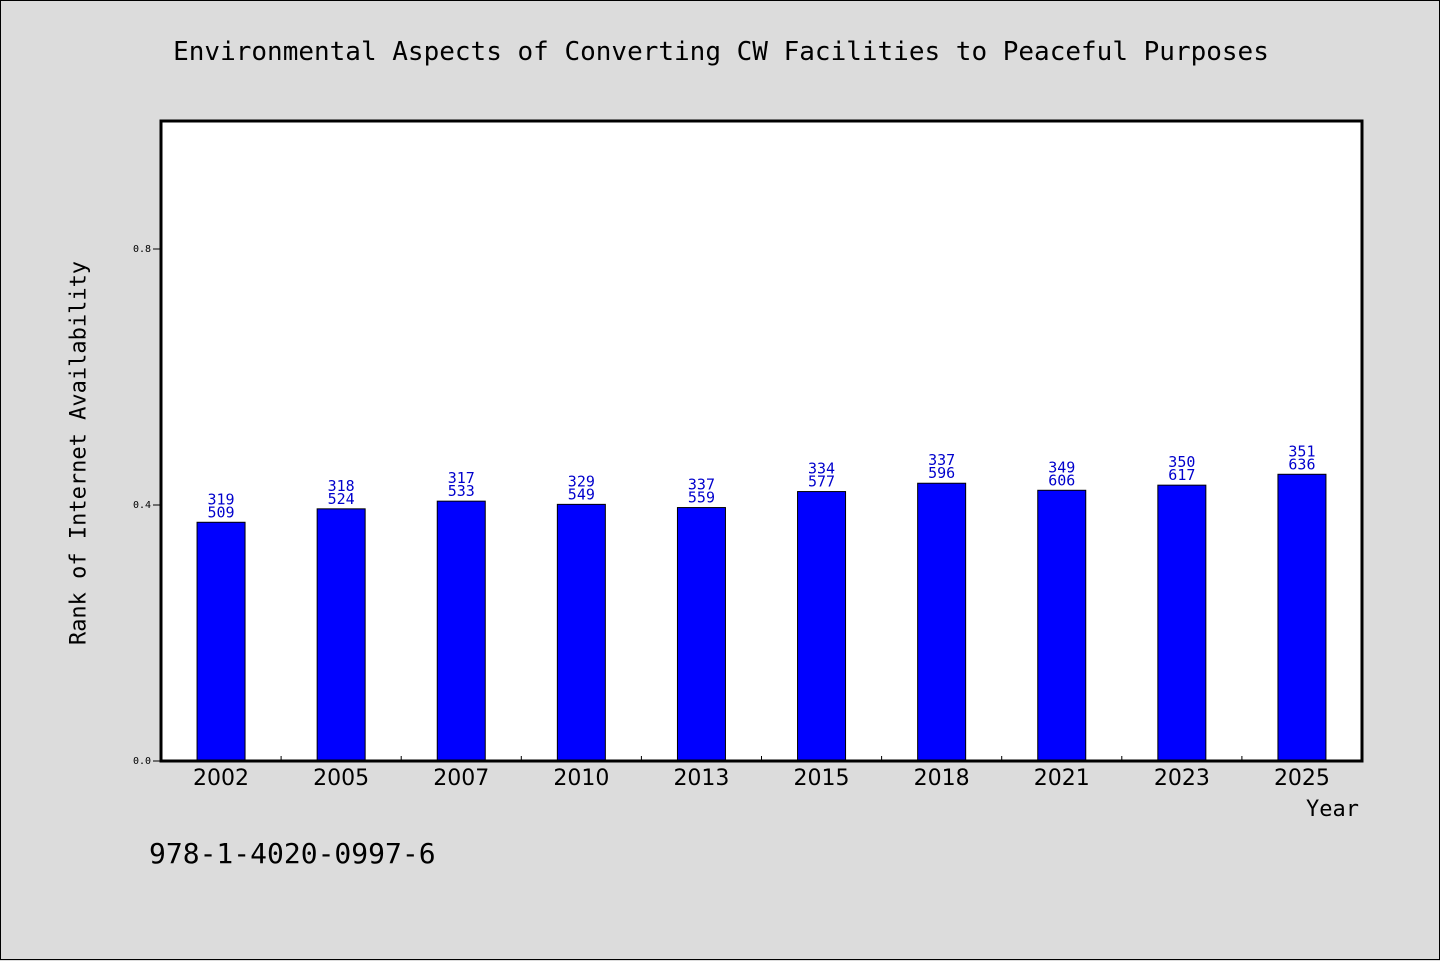 The width and height of the screenshot is (1440, 961). Describe the element at coordinates (1061, 480) in the screenshot. I see `bar-label-bottom: 606` at that location.